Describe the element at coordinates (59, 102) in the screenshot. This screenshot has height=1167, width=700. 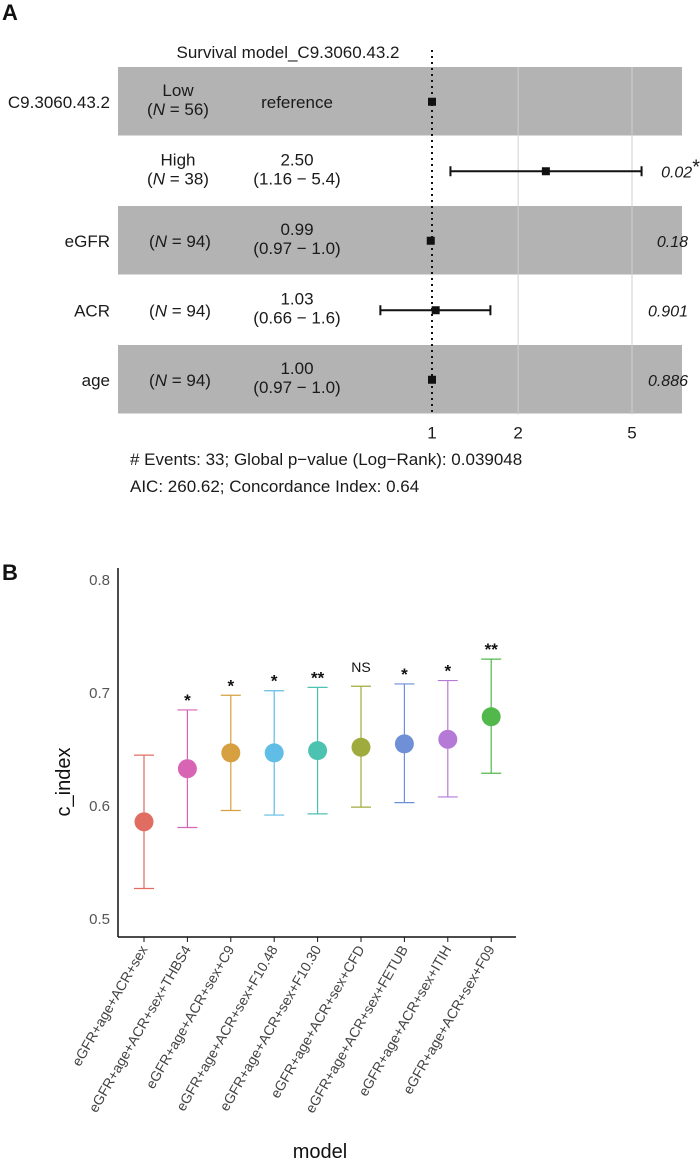
I see `row-variable-label: C9.3060.43.2` at that location.